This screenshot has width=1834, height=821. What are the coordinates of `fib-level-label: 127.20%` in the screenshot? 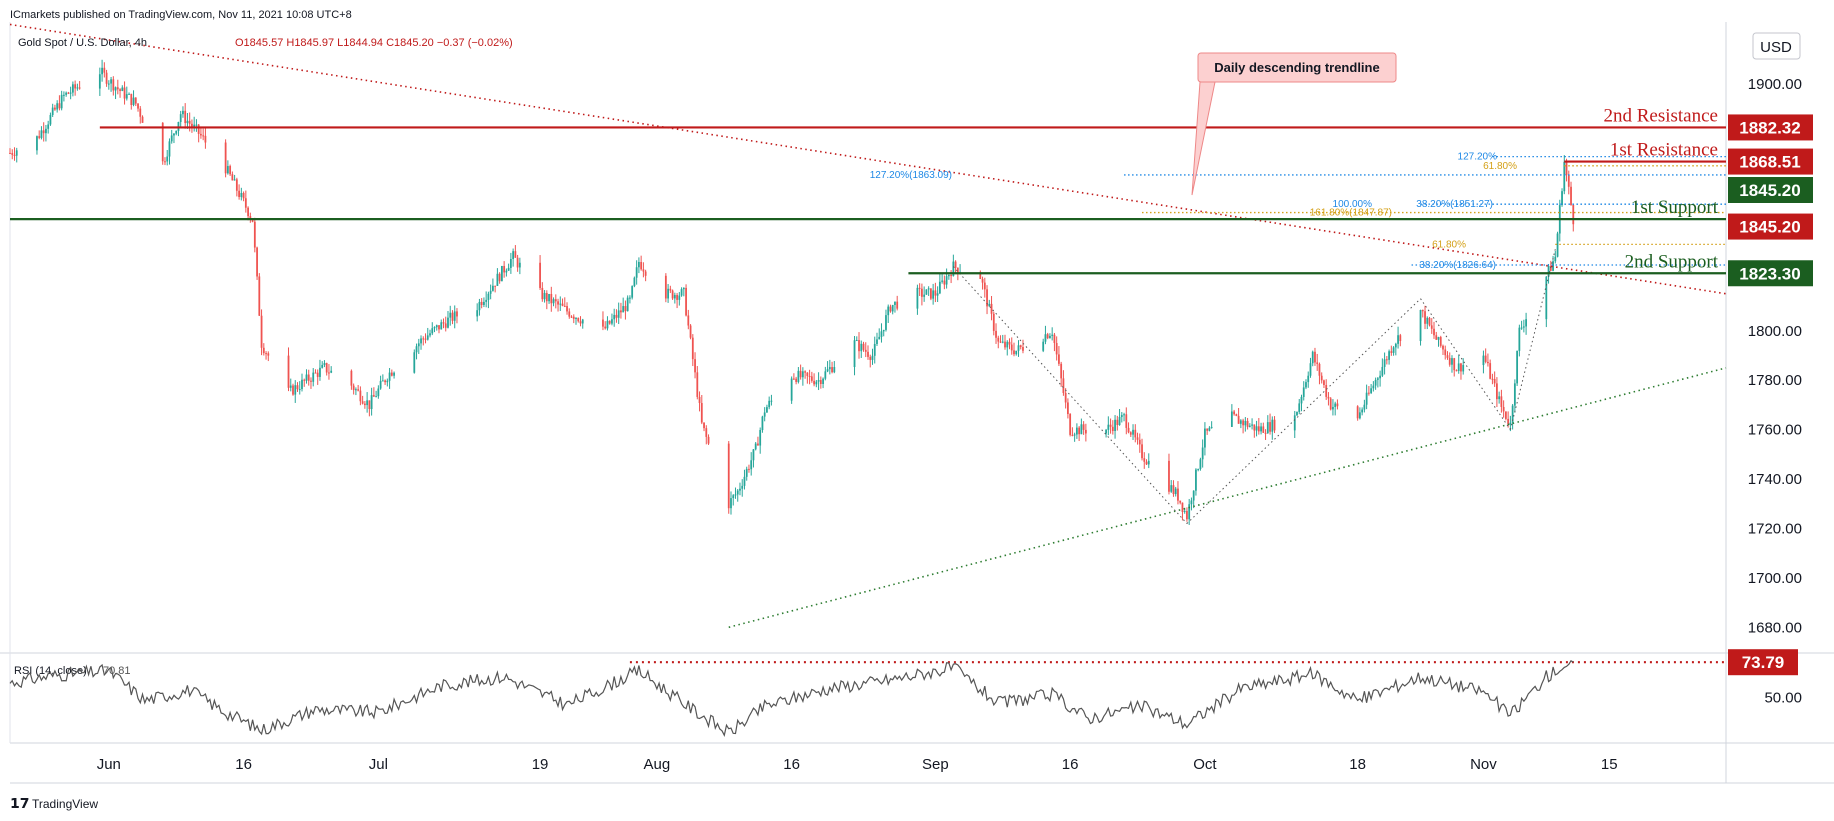 It's located at (1478, 157).